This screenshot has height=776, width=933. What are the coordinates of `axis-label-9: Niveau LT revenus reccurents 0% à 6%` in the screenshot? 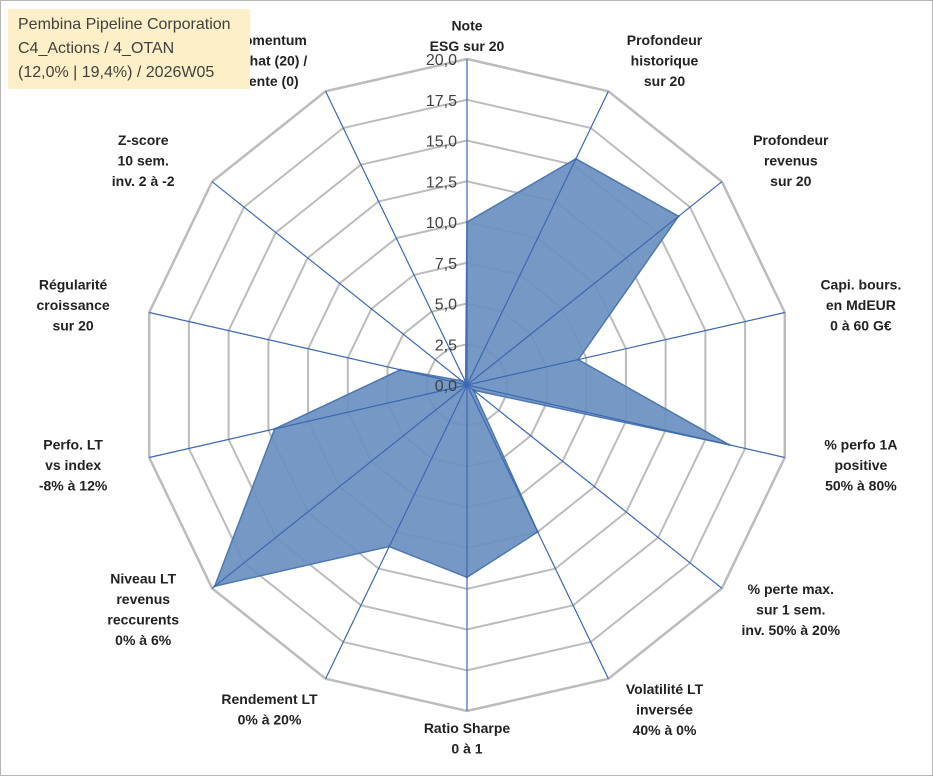 It's located at (143, 610).